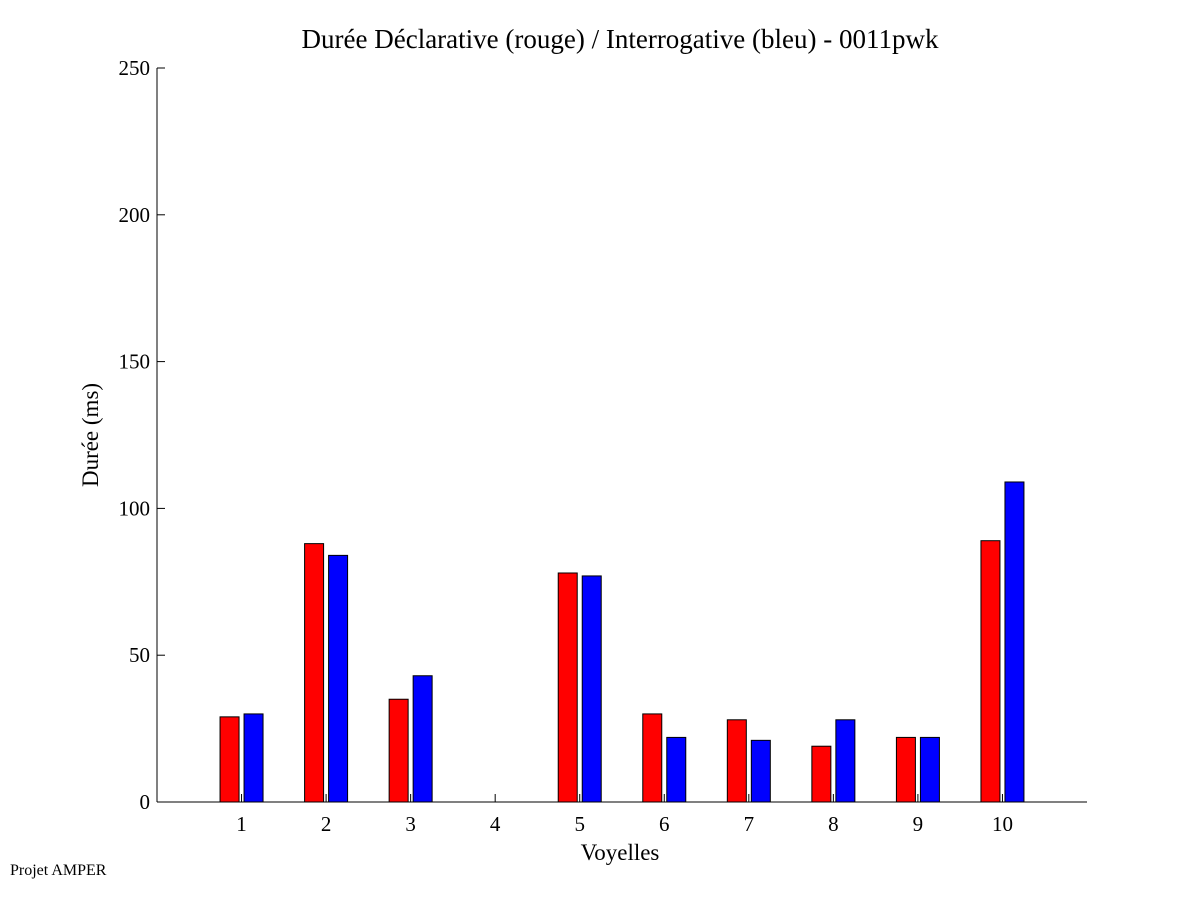  I want to click on y-tick-label: 150, so click(135, 362).